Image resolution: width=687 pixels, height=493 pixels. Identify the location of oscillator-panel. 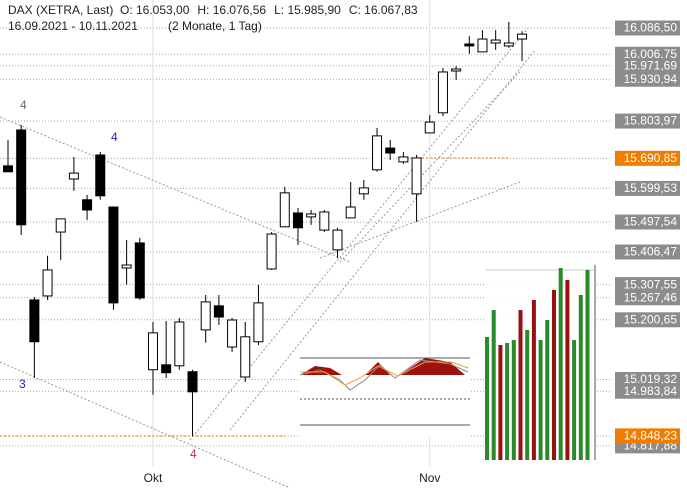
(384, 396).